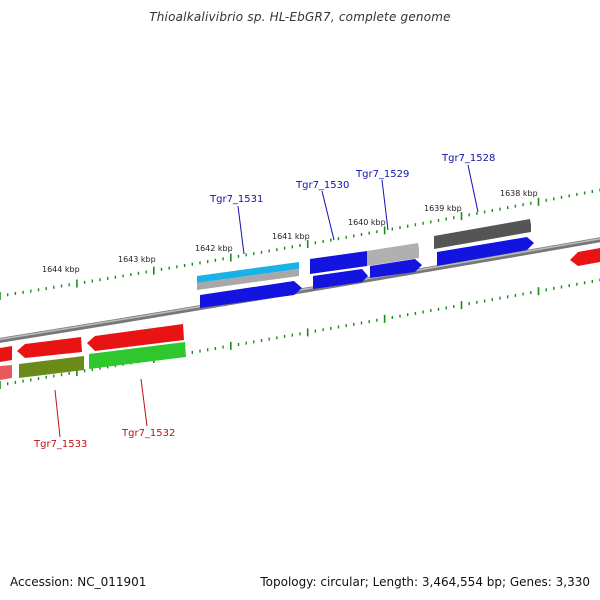  What do you see at coordinates (291, 236) in the screenshot?
I see `scale-label-1641: 1641 kbp` at bounding box center [291, 236].